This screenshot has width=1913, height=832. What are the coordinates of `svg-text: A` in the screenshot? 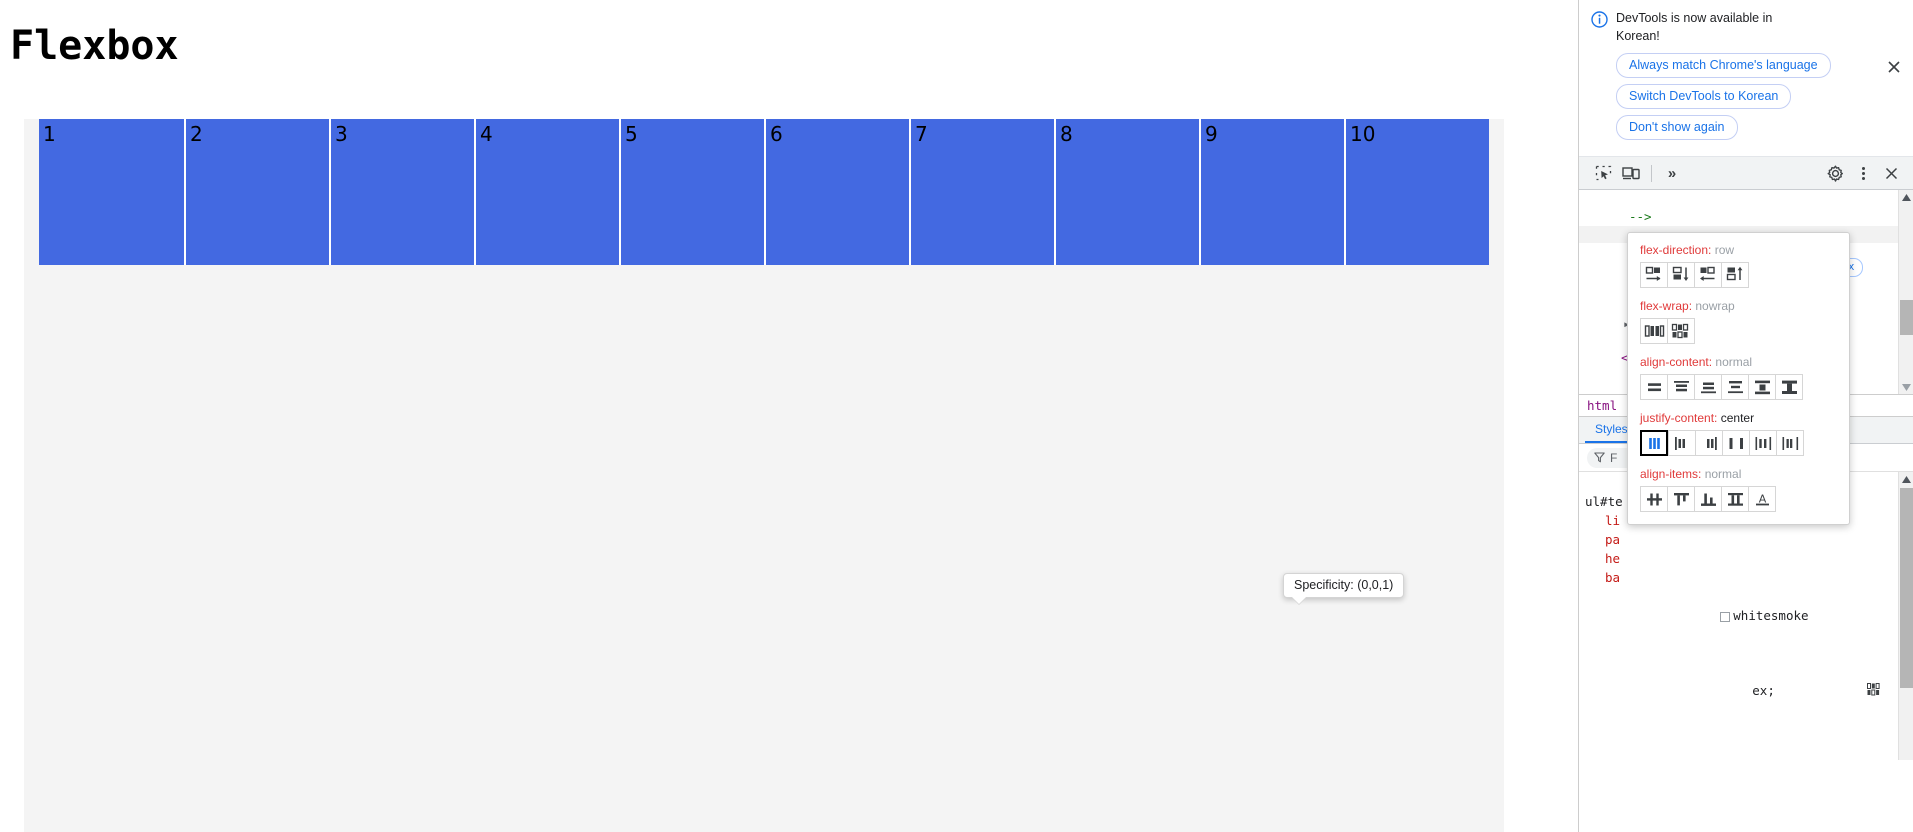 It's located at (1762, 498).